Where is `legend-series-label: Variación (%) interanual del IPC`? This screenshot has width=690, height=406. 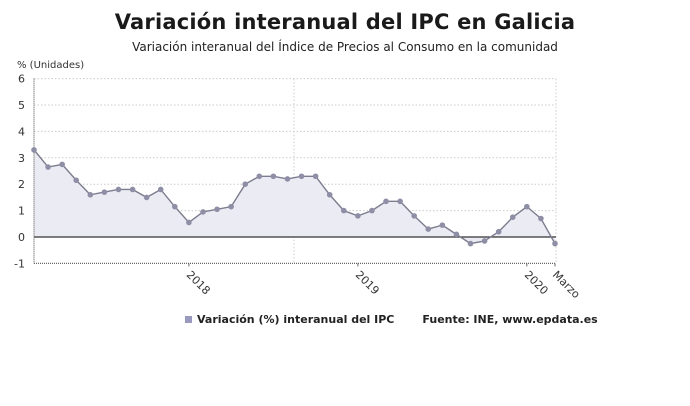
legend-series-label: Variación (%) interanual del IPC is located at coordinates (296, 319).